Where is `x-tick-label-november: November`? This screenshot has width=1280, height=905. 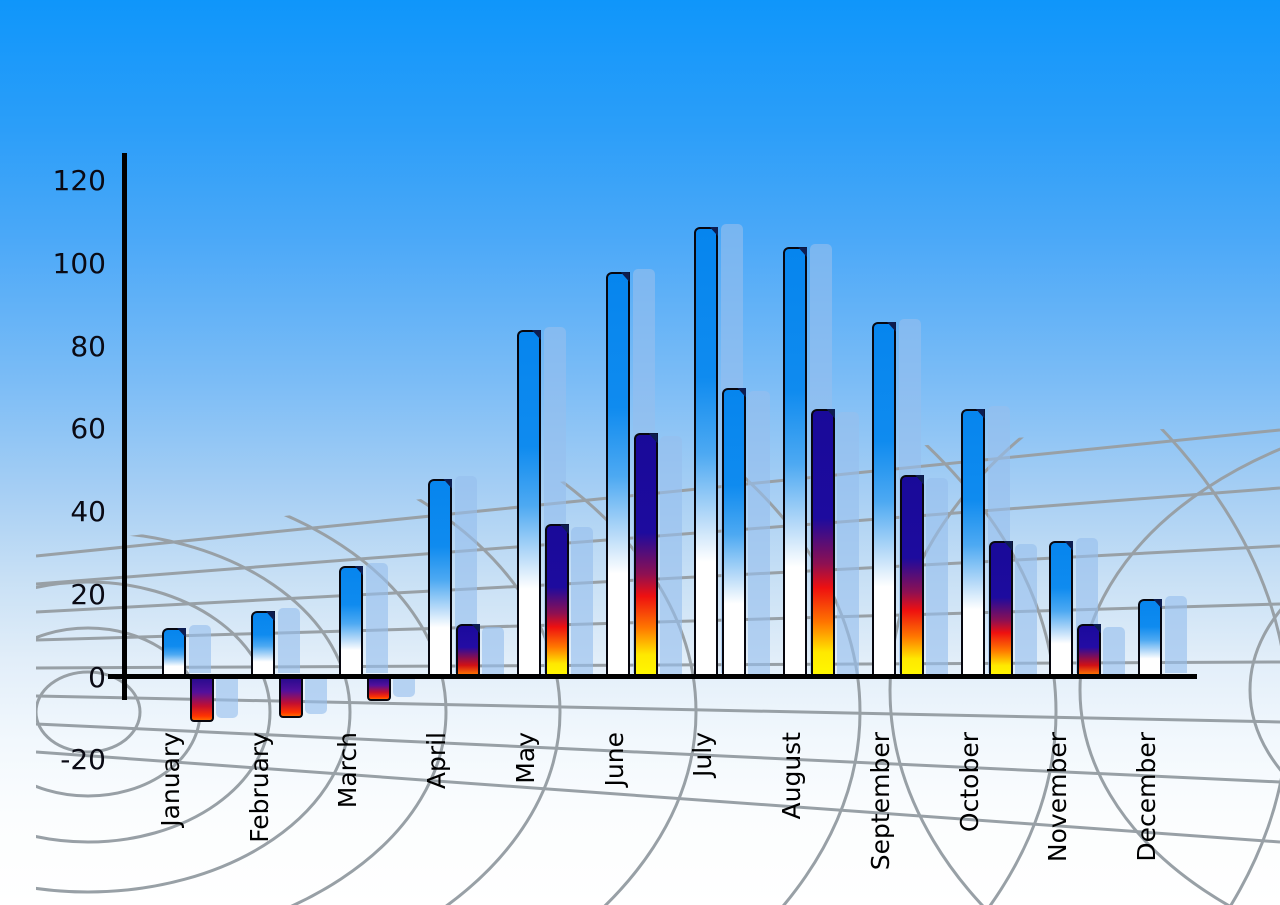
x-tick-label-november: November is located at coordinates (1058, 797).